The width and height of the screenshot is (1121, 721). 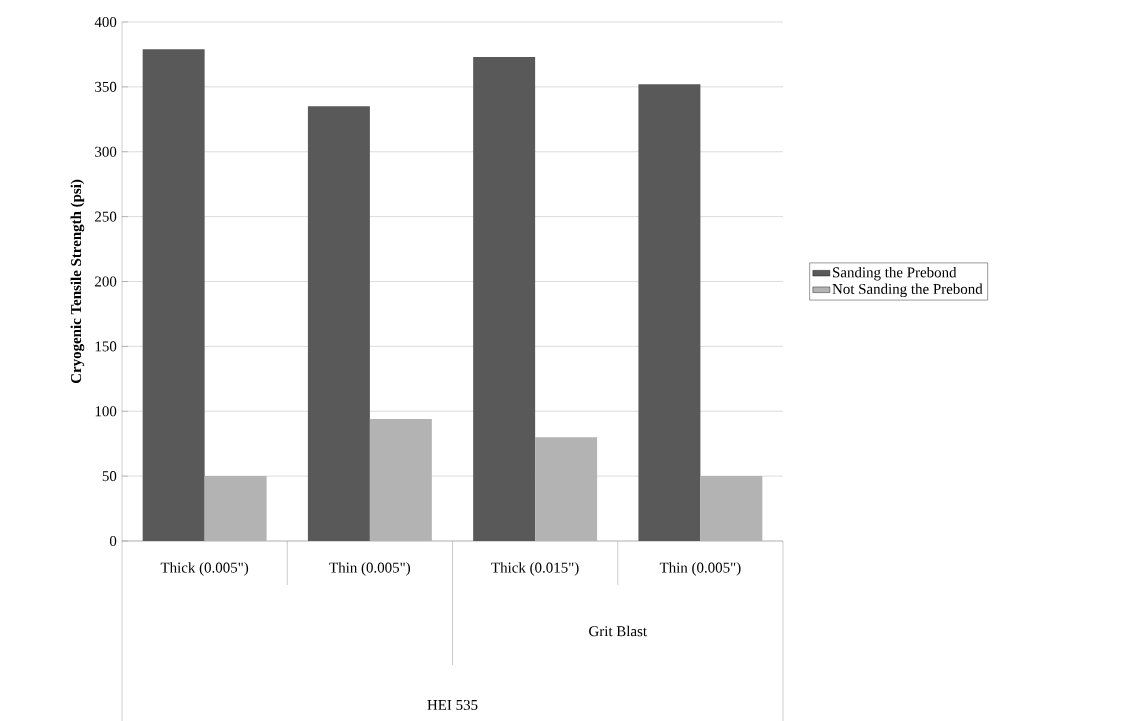 What do you see at coordinates (106, 411) in the screenshot?
I see `y-tick-label: 100` at bounding box center [106, 411].